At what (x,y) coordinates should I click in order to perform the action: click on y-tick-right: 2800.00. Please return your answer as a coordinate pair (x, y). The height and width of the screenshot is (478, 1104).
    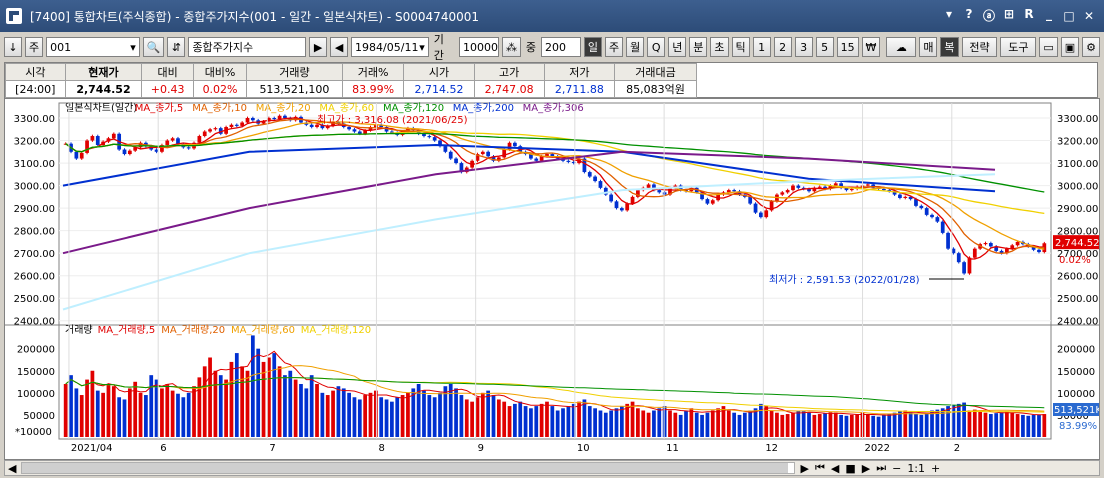
    Looking at the image, I should click on (1077, 232).